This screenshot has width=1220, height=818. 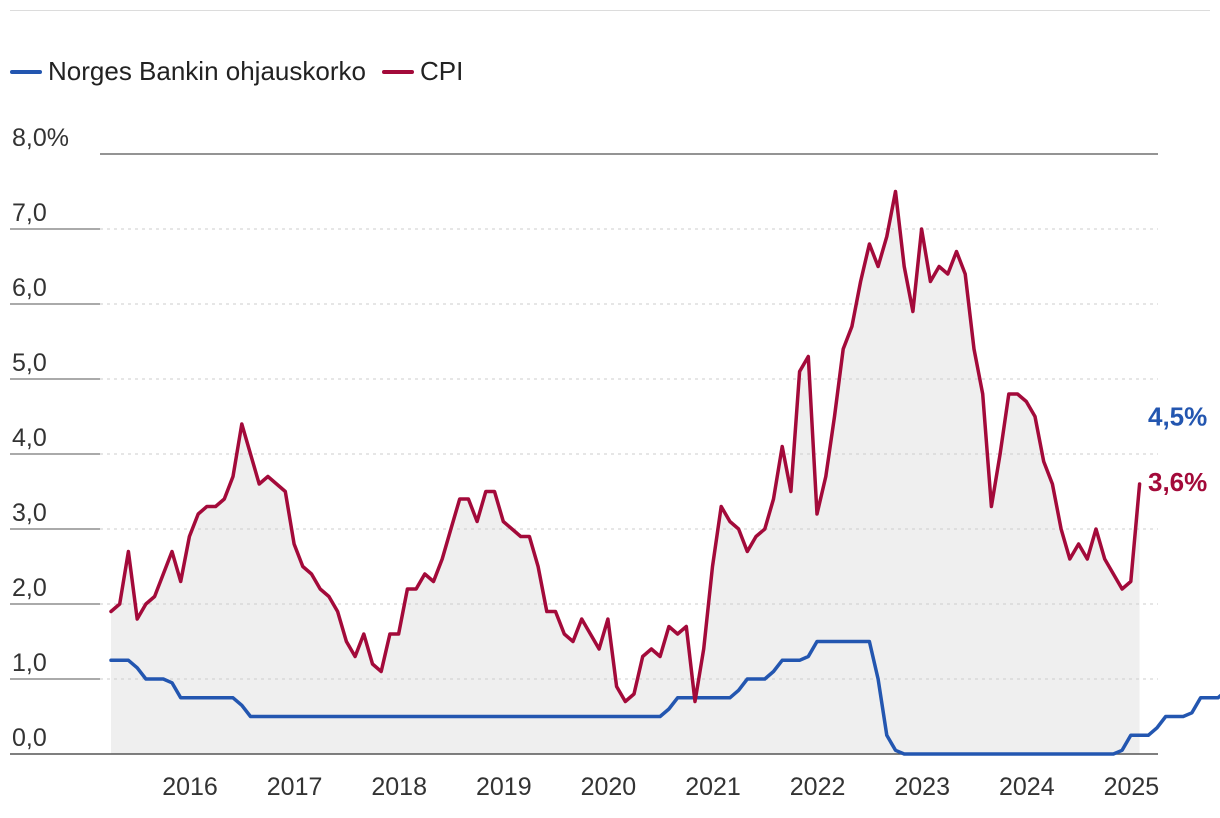 I want to click on end-label-policy-rate: 4,5%, so click(x=1177, y=417).